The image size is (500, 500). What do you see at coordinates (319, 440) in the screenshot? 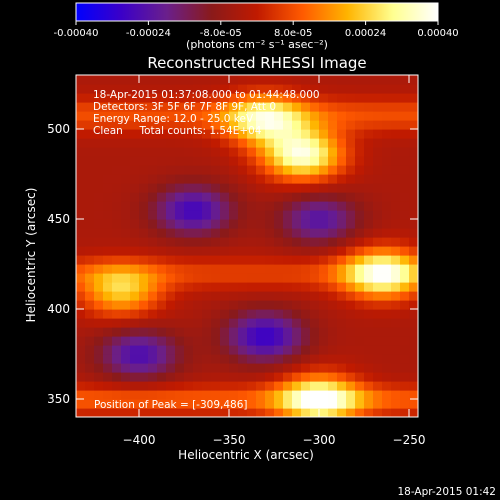
I see `x-tick-label: −300` at bounding box center [319, 440].